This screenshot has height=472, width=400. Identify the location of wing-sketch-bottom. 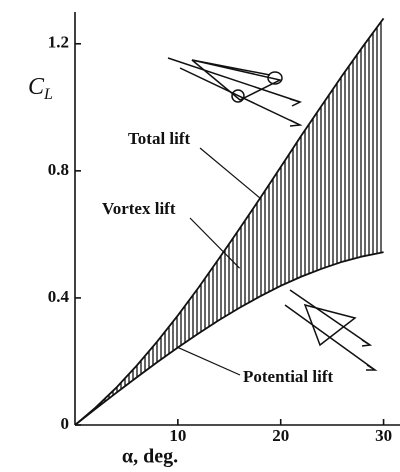
(331, 330).